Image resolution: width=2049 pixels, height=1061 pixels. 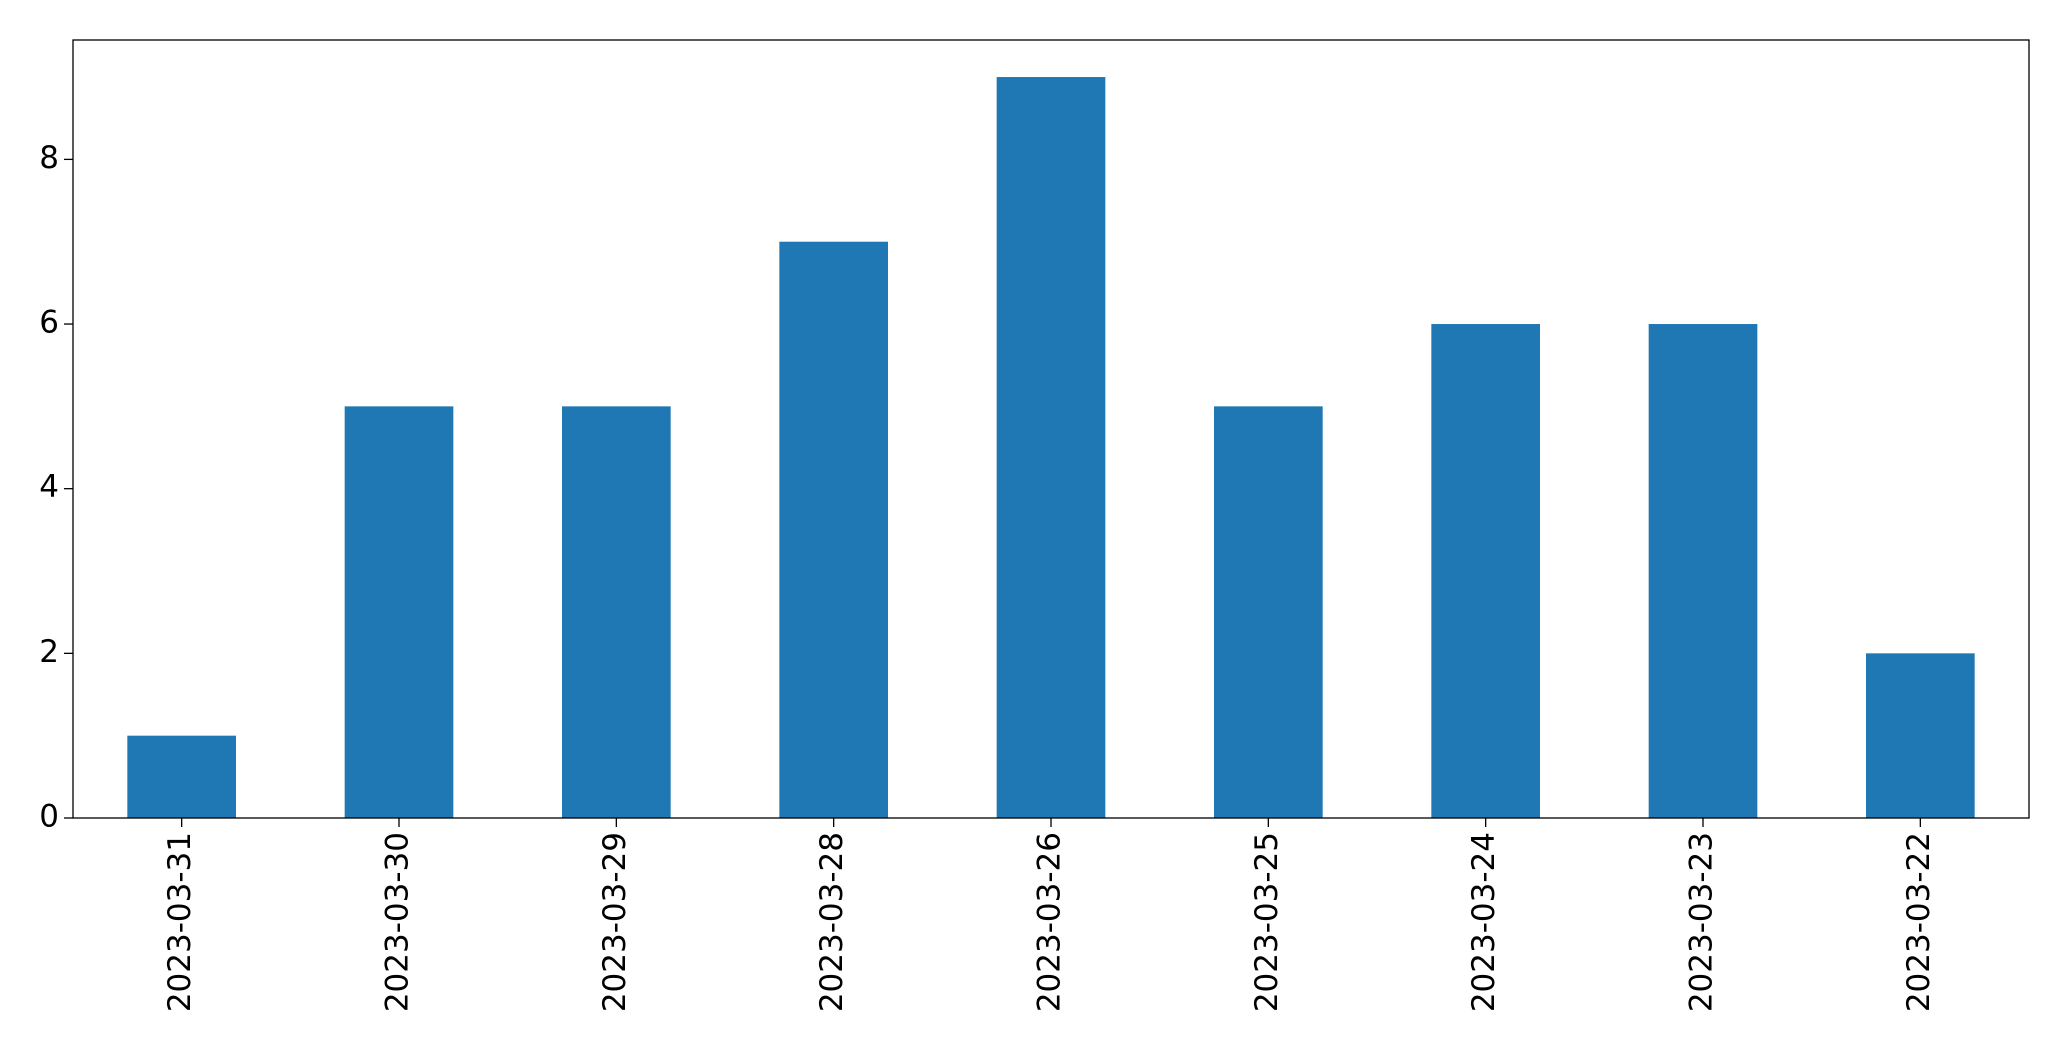 I want to click on x-tick-label: 2023-03-31, so click(x=180, y=922).